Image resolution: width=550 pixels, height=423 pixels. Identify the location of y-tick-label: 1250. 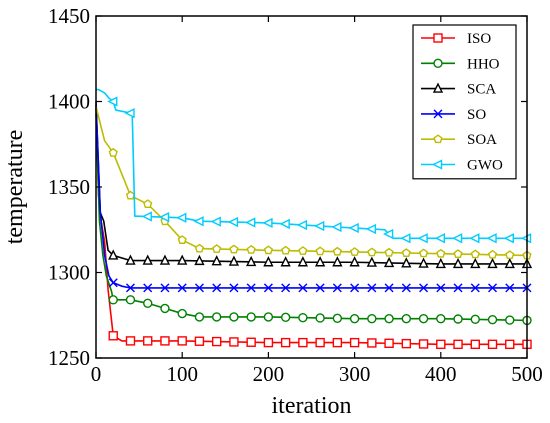
(69, 358).